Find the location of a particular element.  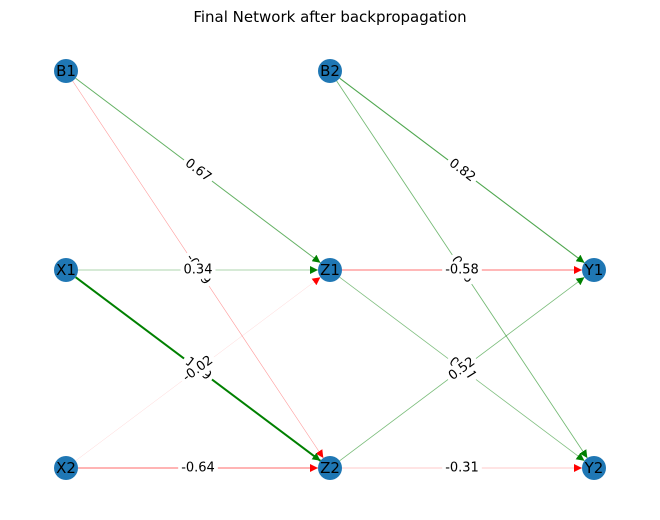

node-y2: Y2 is located at coordinates (594, 468).